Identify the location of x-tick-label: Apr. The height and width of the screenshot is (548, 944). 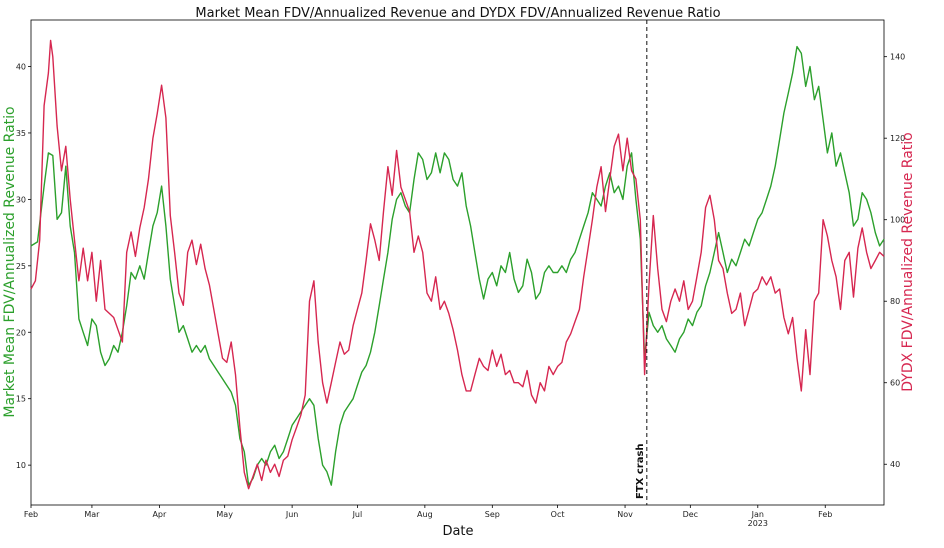
(159, 514).